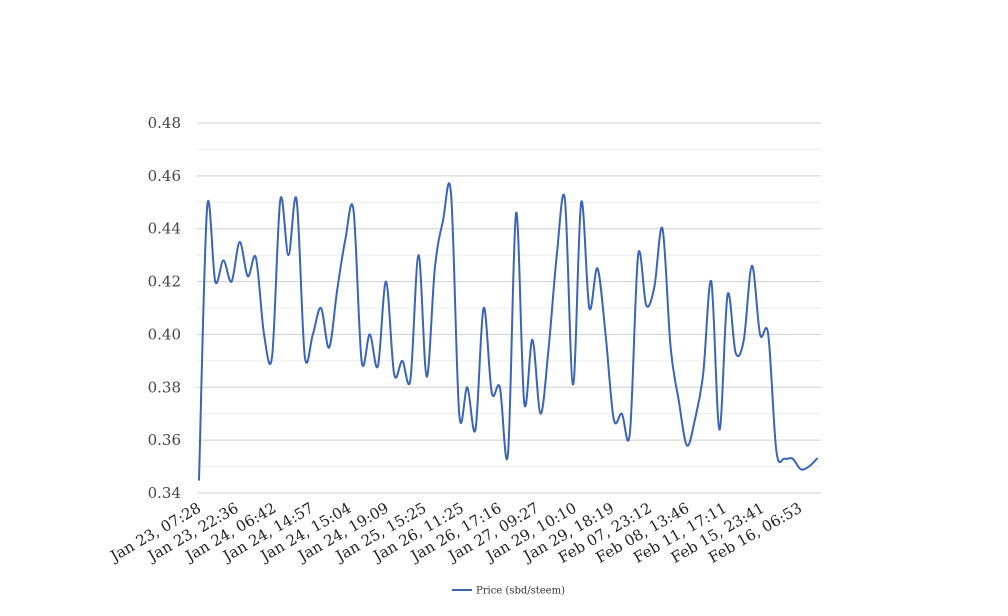 This screenshot has height=616, width=1008. Describe the element at coordinates (164, 493) in the screenshot. I see `y-tick-label: 0.34` at that location.